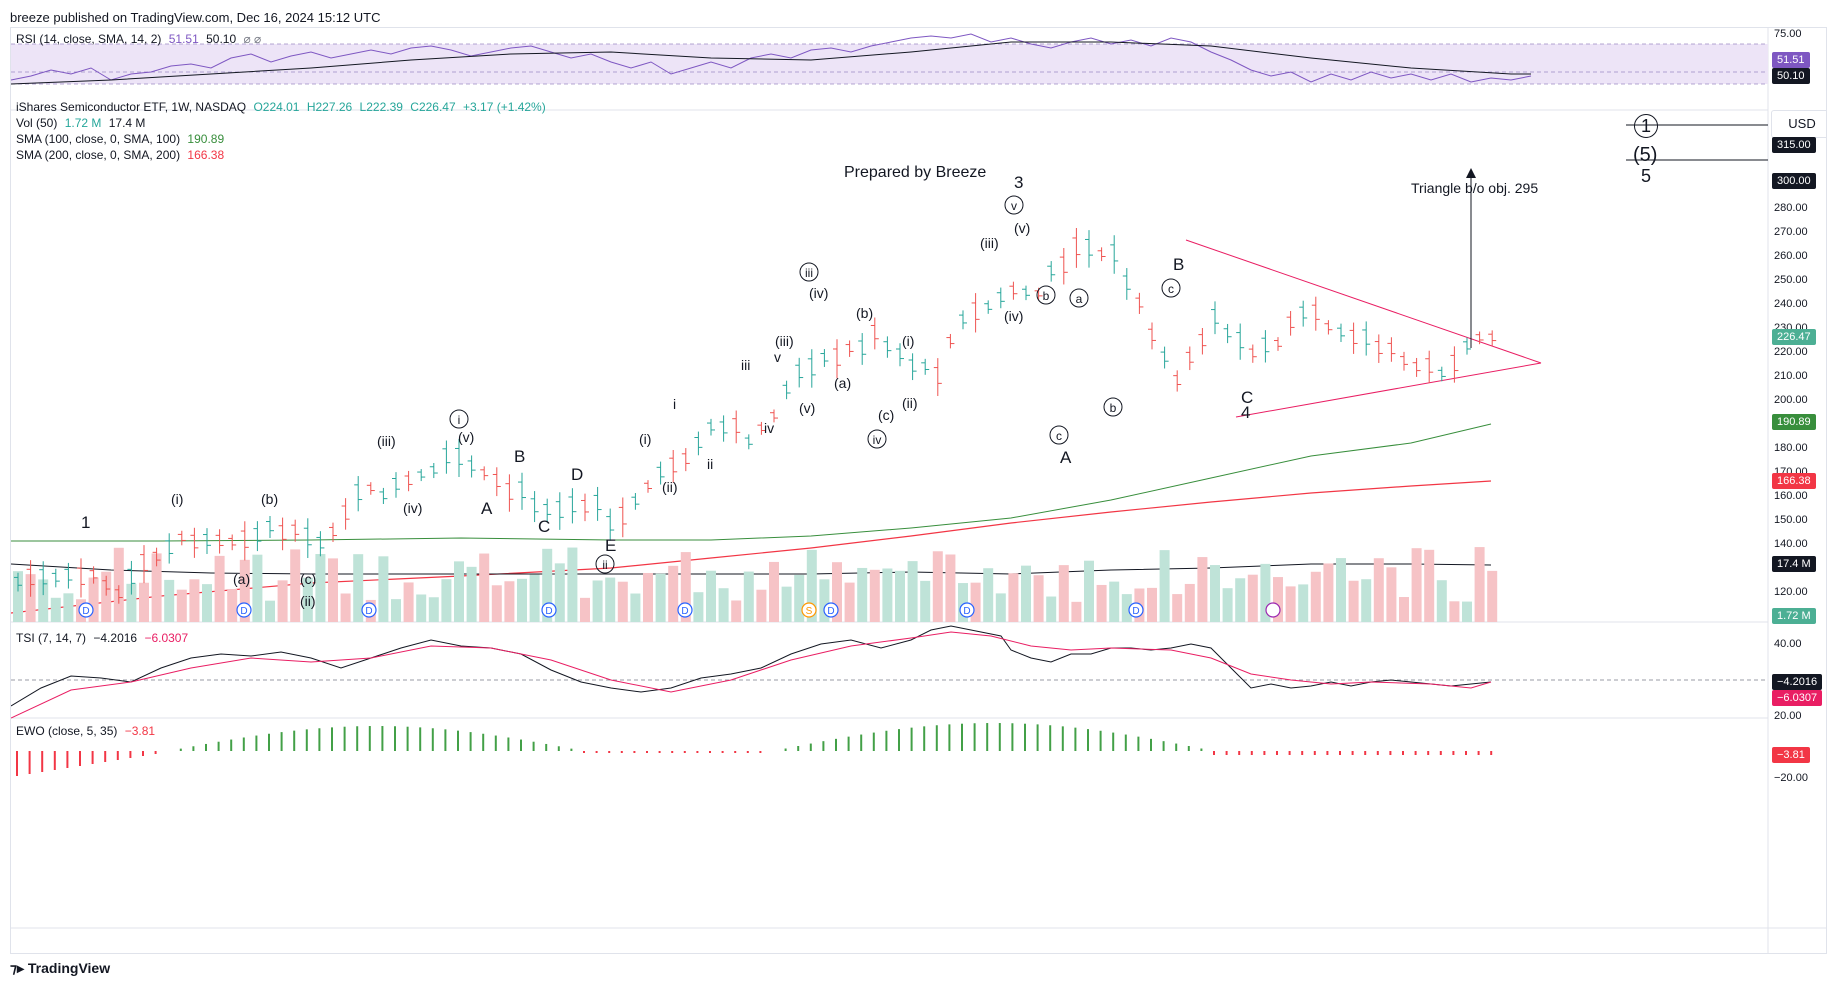  Describe the element at coordinates (1014, 205) in the screenshot. I see `circled-wave-label: v` at that location.